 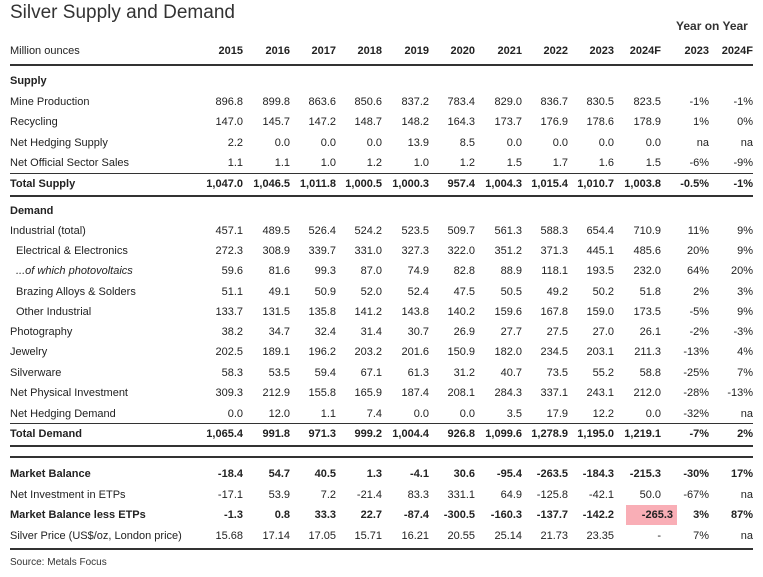 I want to click on table-cell: 49.1, so click(x=279, y=292).